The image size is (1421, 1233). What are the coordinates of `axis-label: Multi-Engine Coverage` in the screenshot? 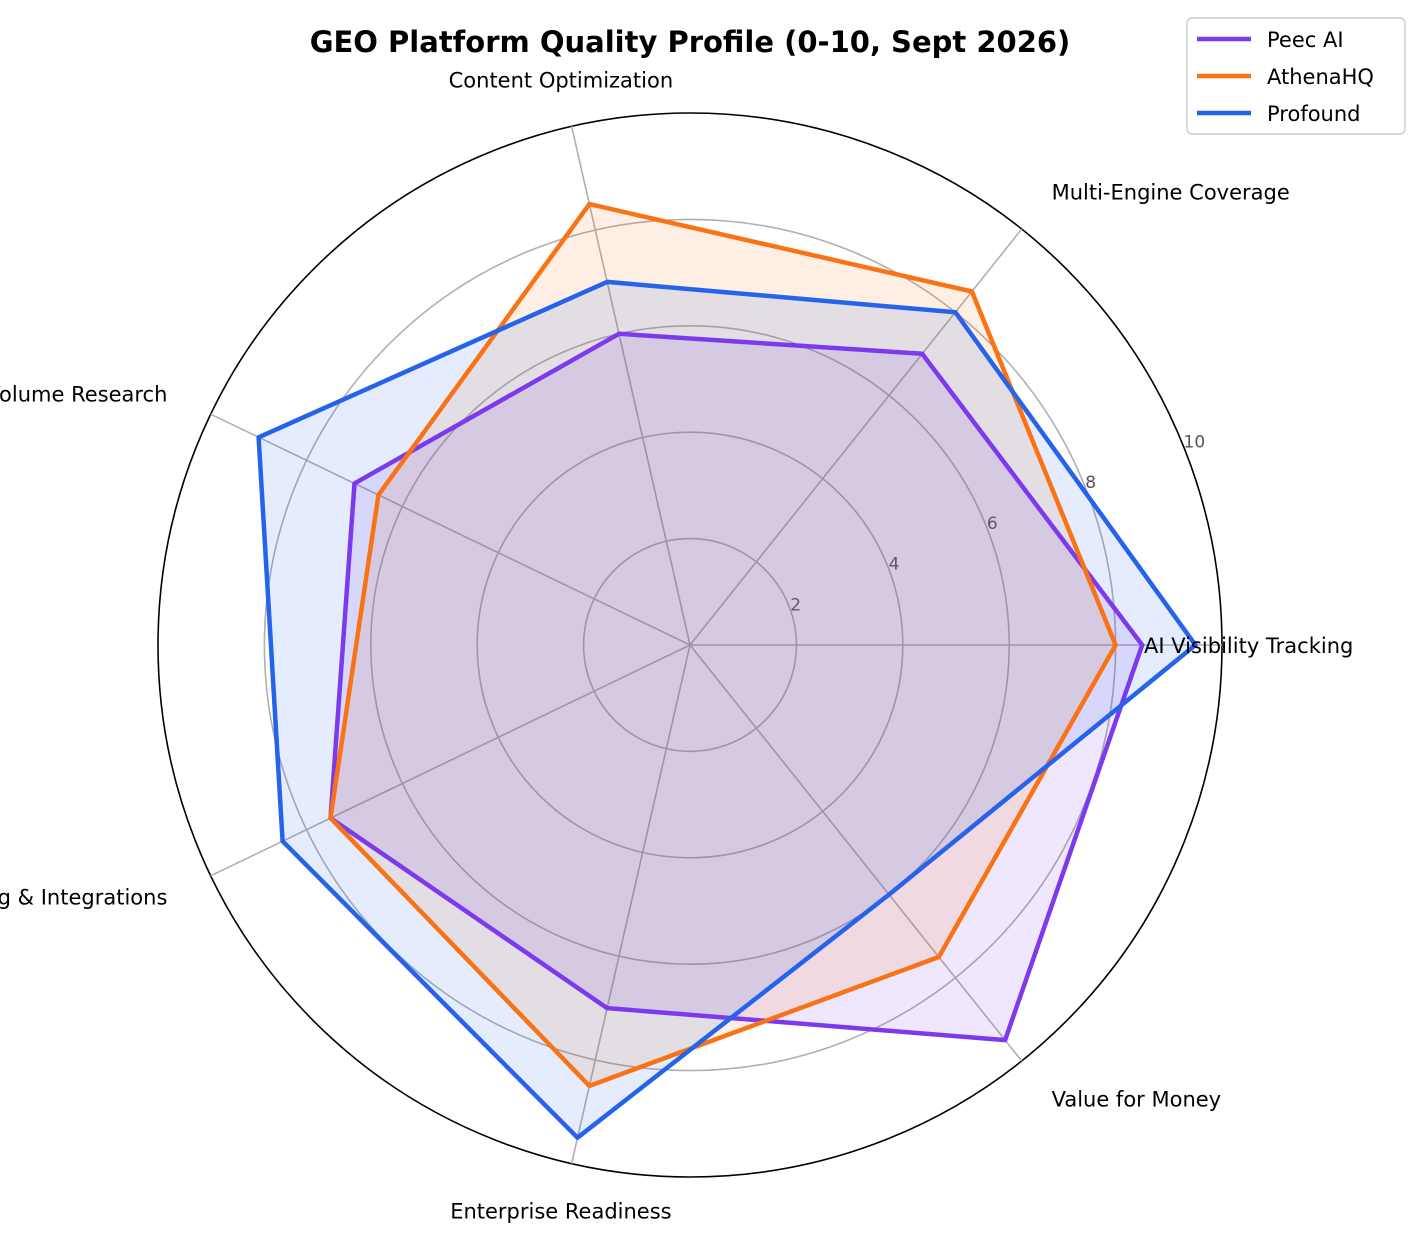 It's located at (1171, 193).